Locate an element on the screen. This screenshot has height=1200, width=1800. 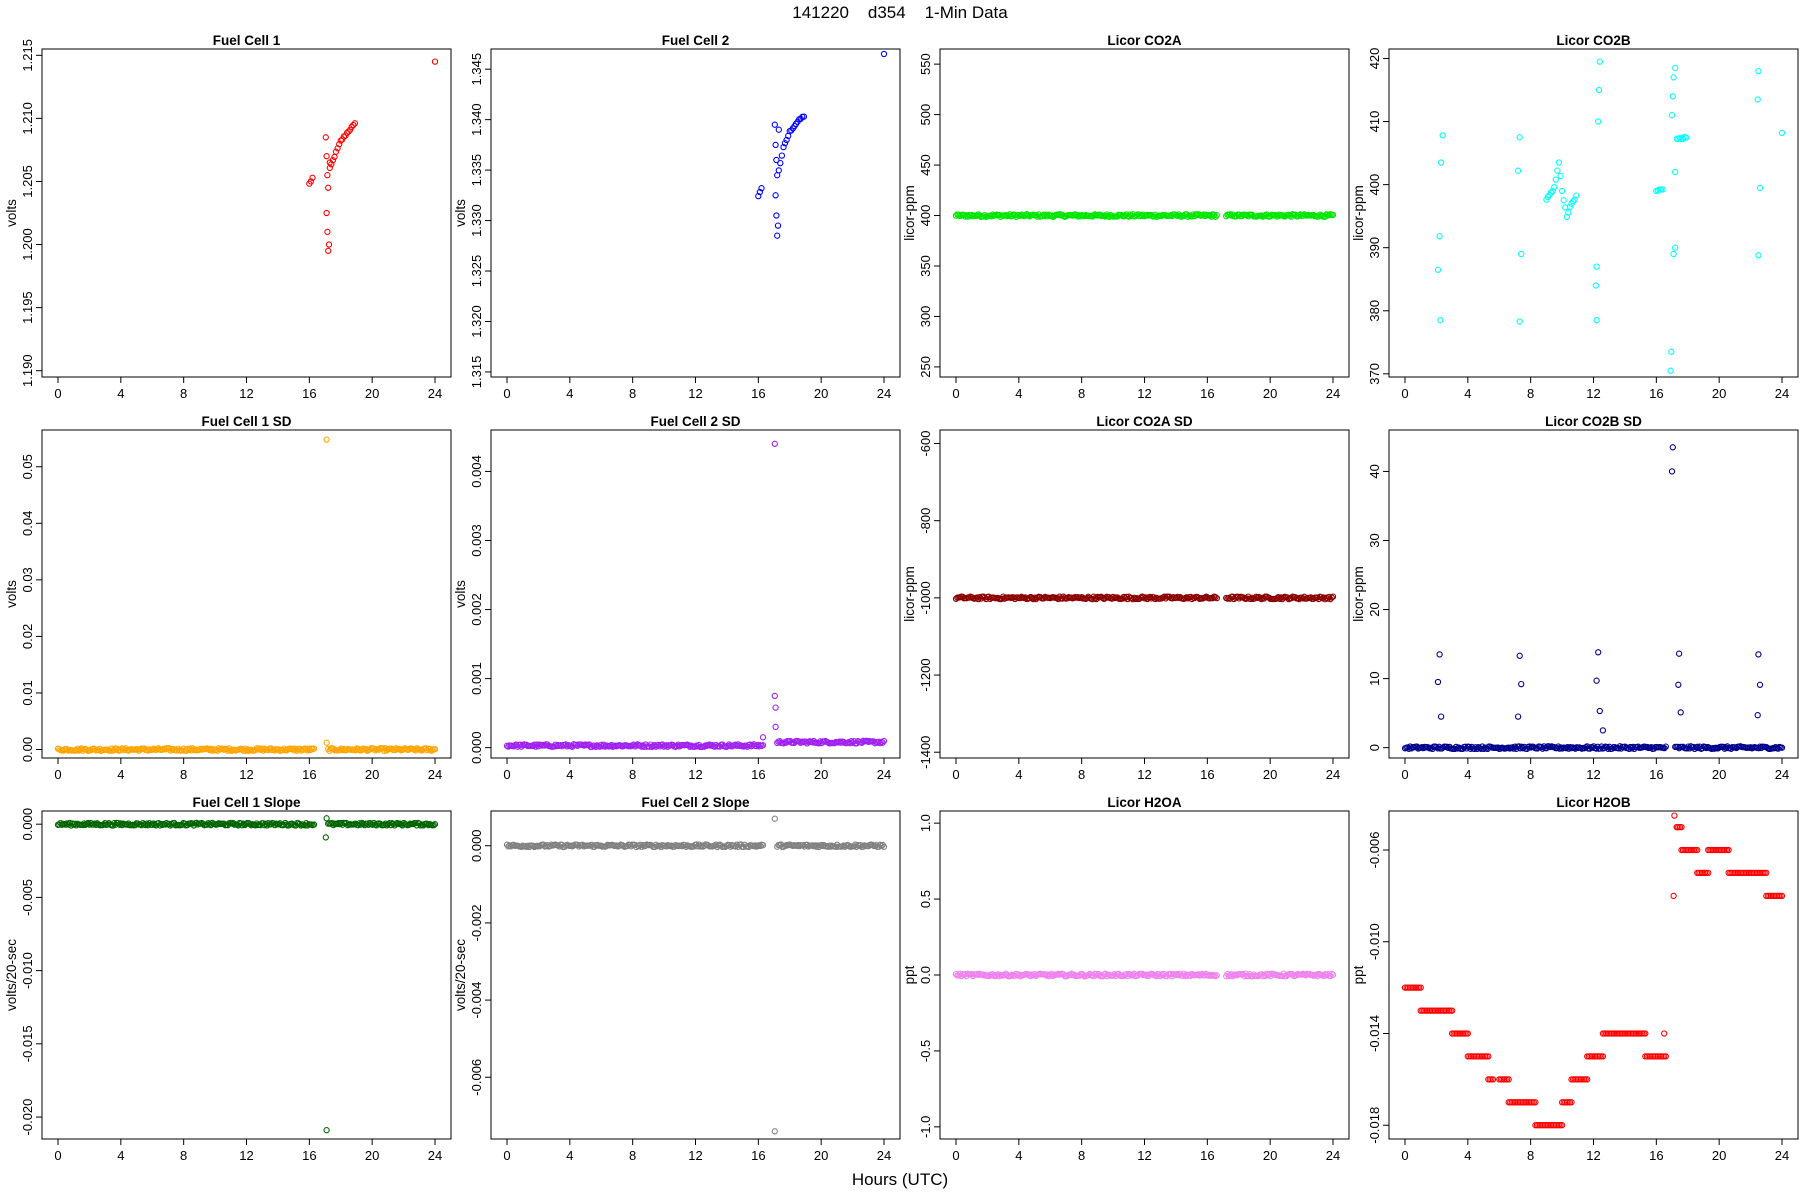
y-tick-label: -1.0 is located at coordinates (925, 1127).